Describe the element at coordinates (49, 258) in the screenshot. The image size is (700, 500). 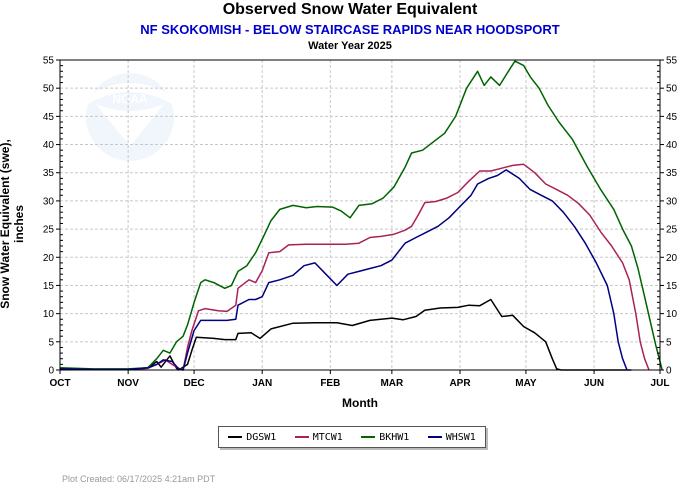
I see `y-tick-label: 20` at that location.